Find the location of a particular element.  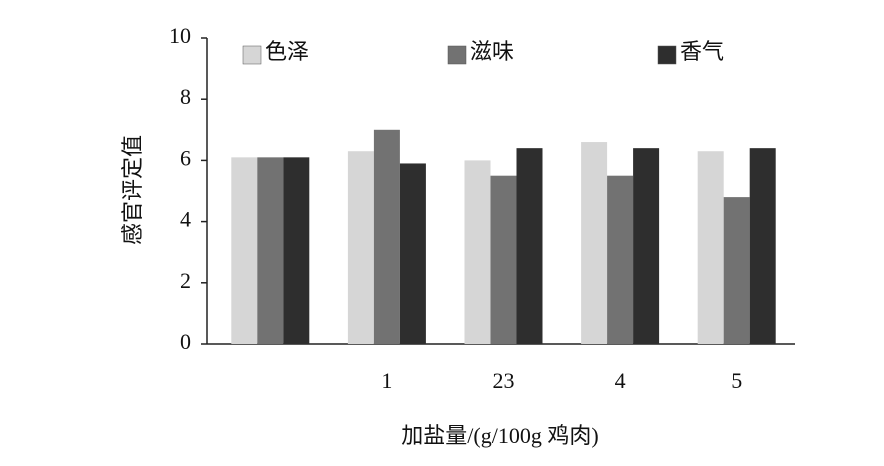

x-tick-label: 4 is located at coordinates (620, 380).